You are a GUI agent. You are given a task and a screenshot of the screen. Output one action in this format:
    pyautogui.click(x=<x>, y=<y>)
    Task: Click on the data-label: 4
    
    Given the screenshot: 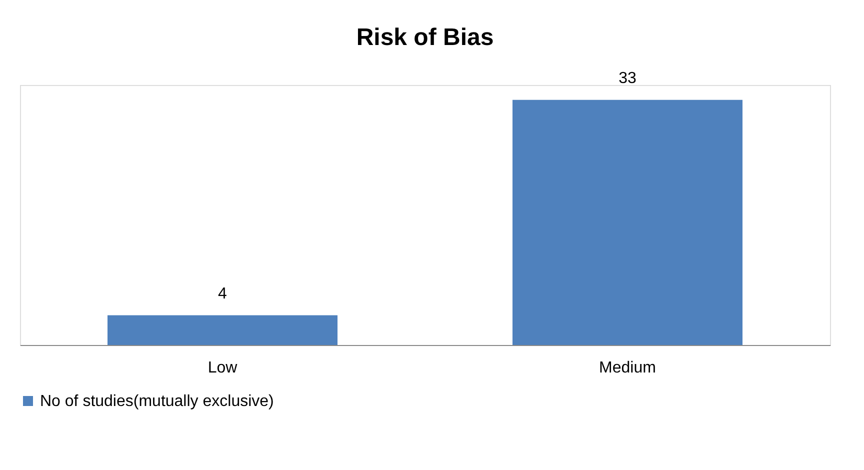 What is the action you would take?
    pyautogui.click(x=223, y=293)
    